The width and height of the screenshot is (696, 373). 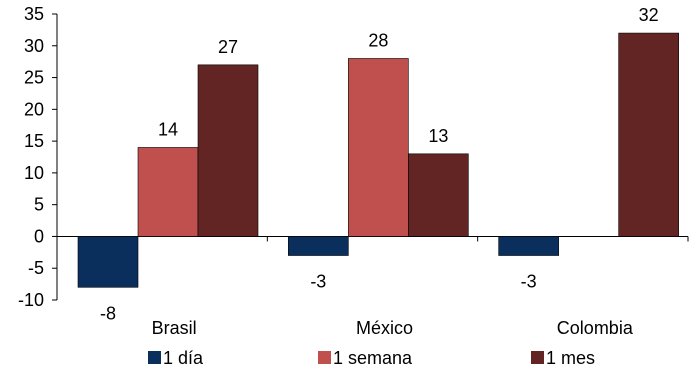 What do you see at coordinates (34, 78) in the screenshot?
I see `y-tick-label: 25` at bounding box center [34, 78].